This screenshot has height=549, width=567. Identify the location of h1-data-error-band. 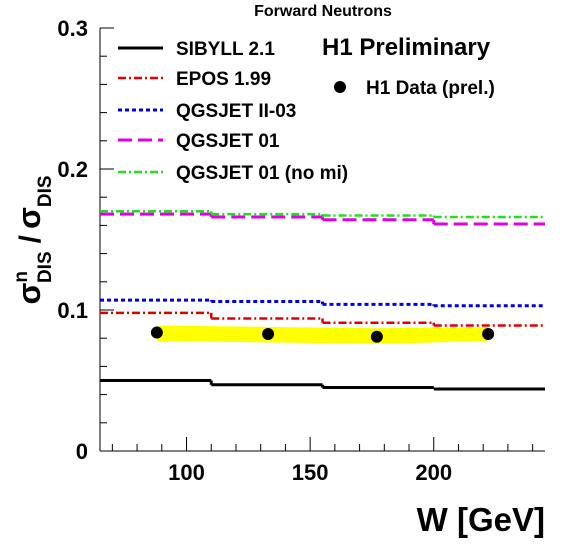
(322, 334).